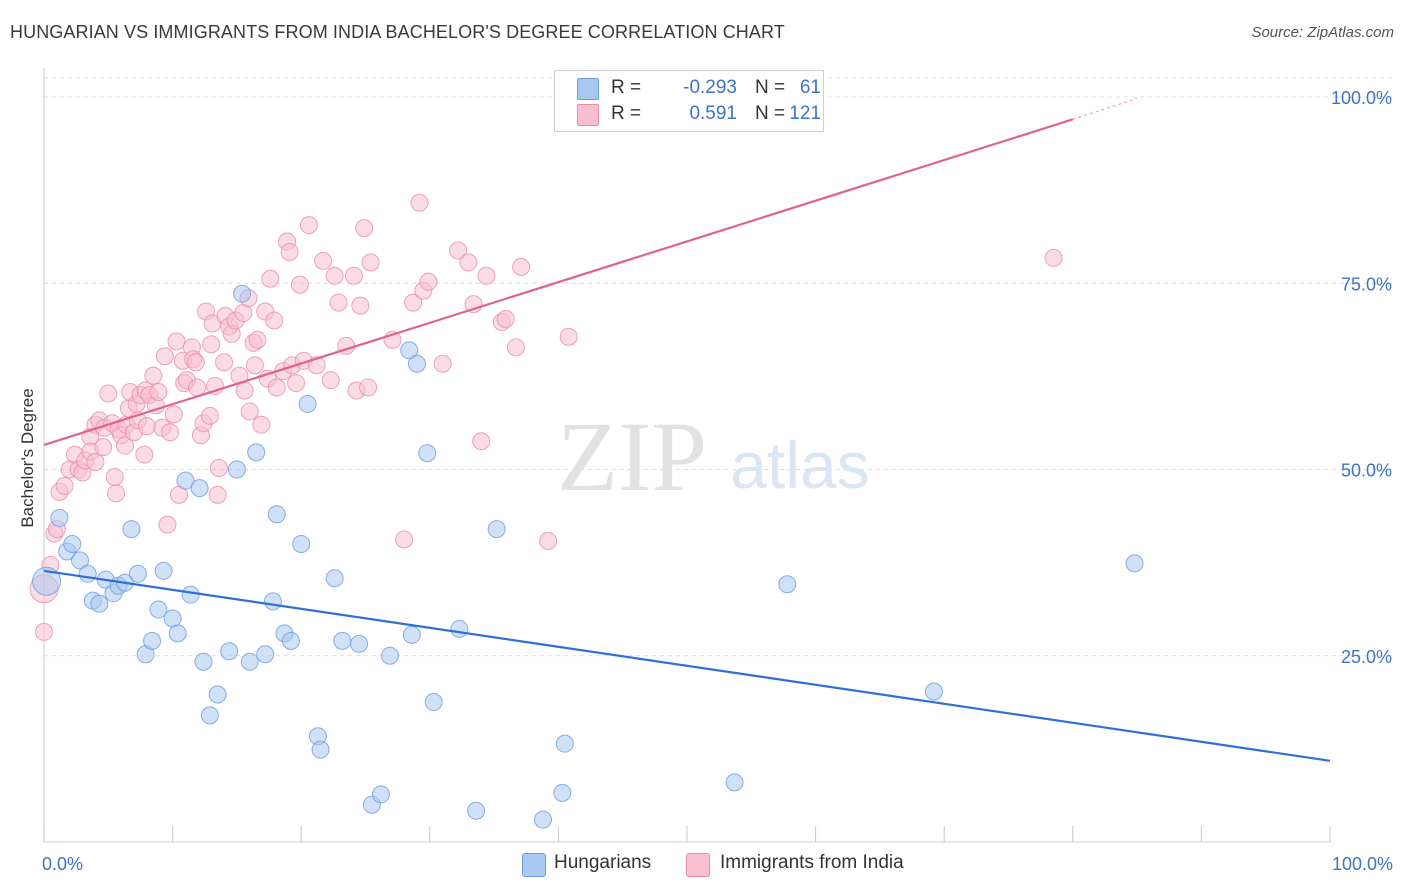 This screenshot has height=892, width=1406. What do you see at coordinates (810, 87) in the screenshot?
I see `legend-n-value: 61` at bounding box center [810, 87].